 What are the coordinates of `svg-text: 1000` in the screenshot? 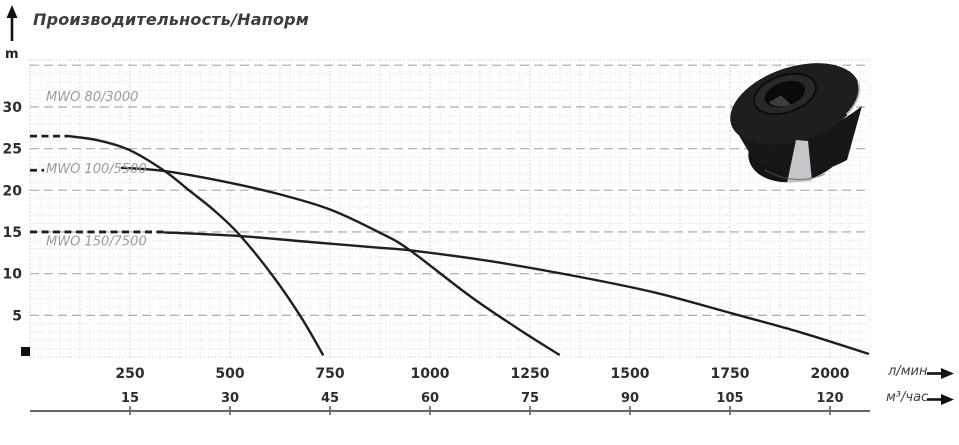 It's located at (430, 374).